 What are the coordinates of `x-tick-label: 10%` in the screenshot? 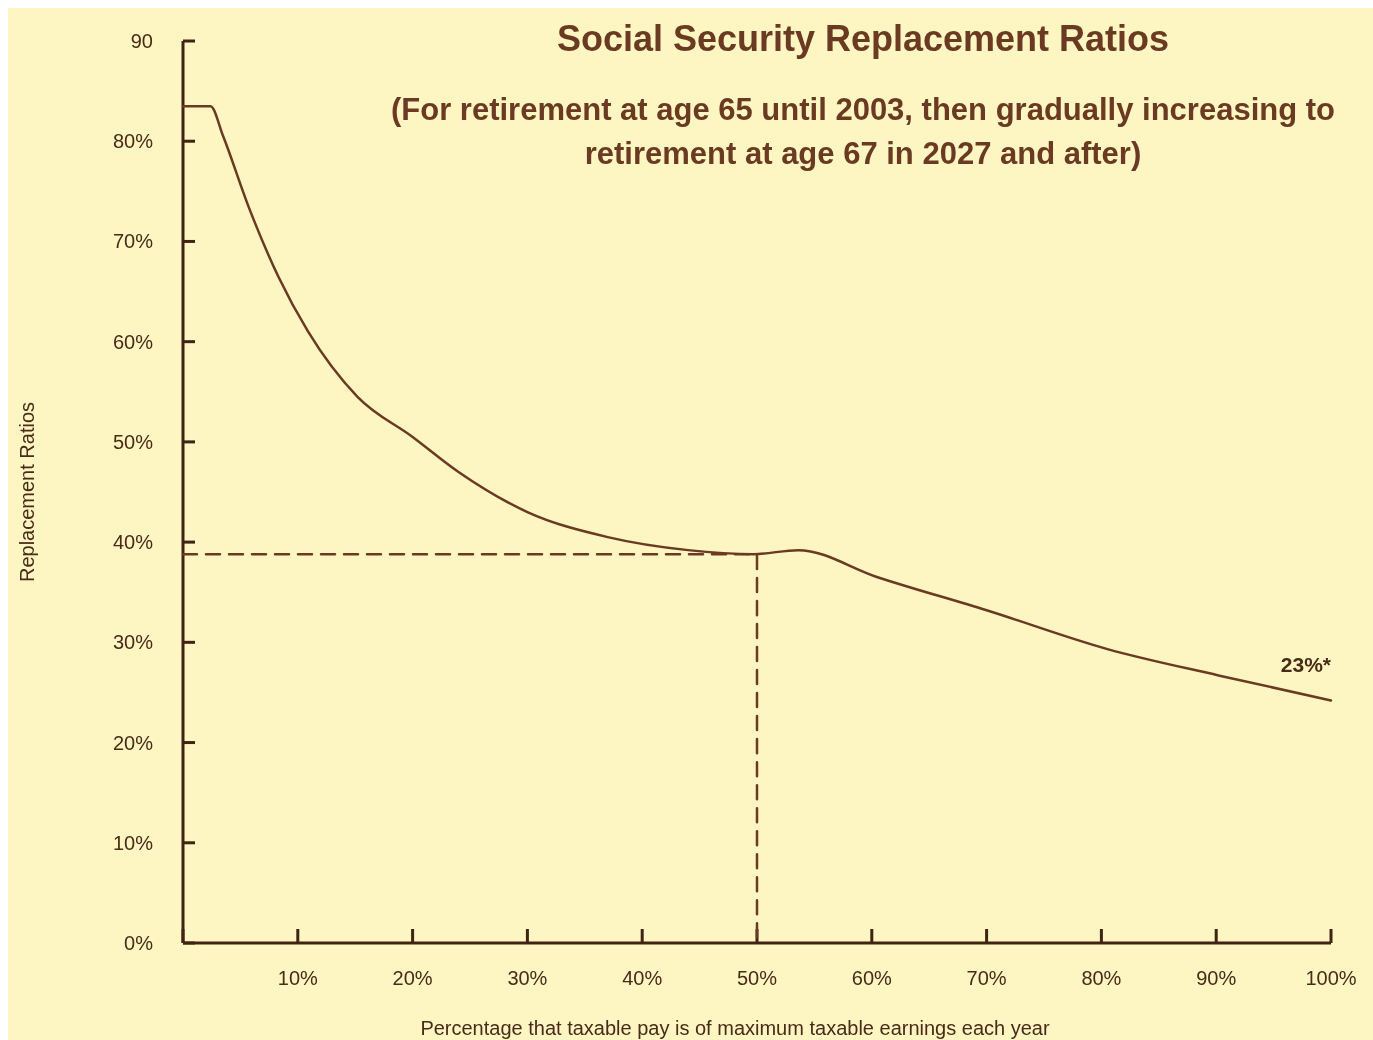 It's located at (298, 978).